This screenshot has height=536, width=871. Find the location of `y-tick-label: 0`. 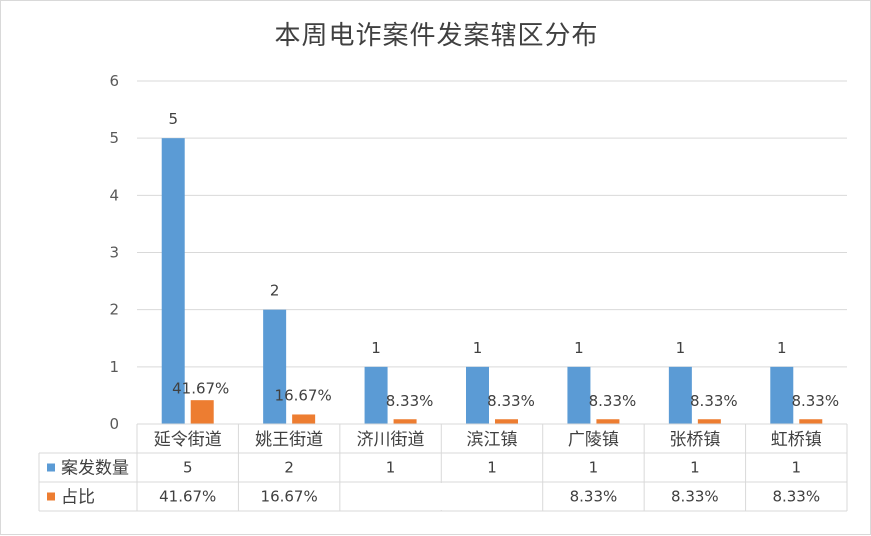

y-tick-label: 0 is located at coordinates (114, 424).